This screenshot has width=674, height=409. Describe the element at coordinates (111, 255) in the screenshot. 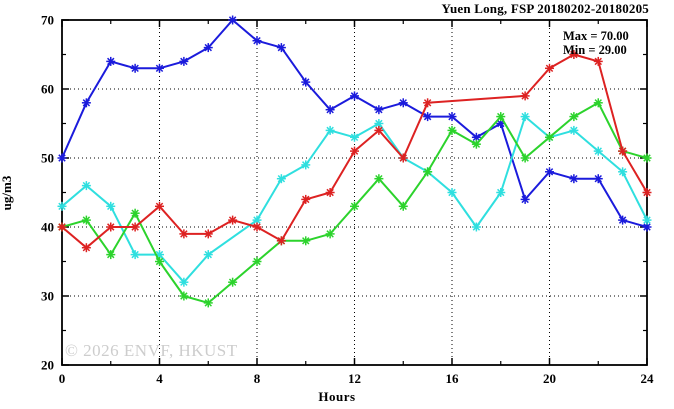

I see `data-point-green-h2` at that location.